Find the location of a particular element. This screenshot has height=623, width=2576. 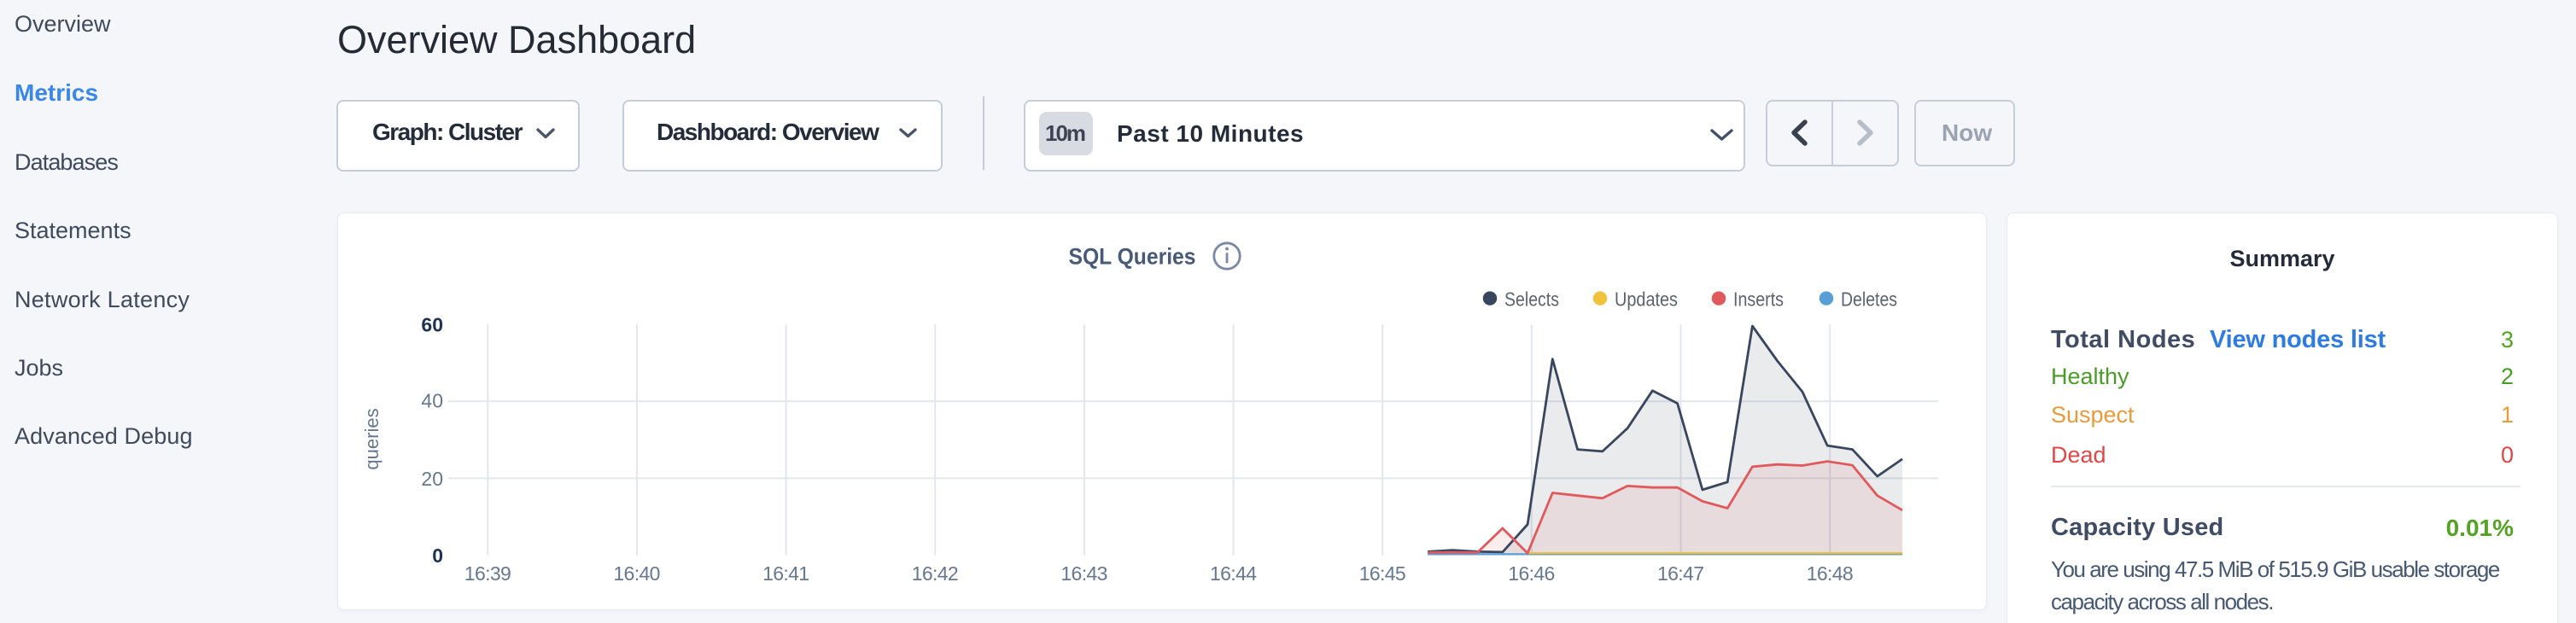

svg-text: 16:43 is located at coordinates (1083, 573).